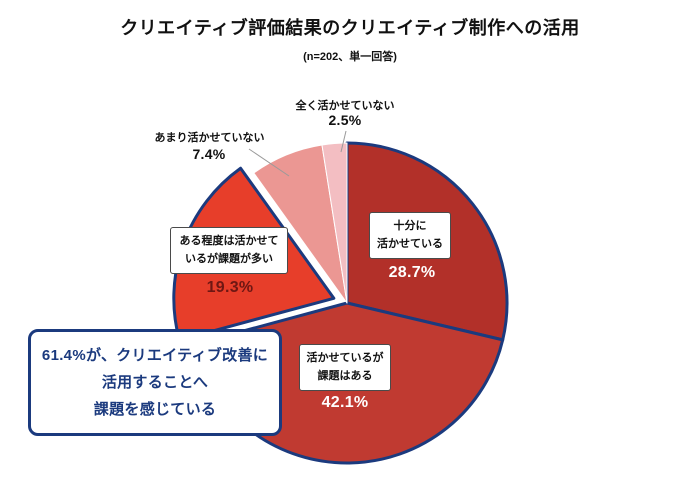  What do you see at coordinates (229, 251) in the screenshot?
I see `slice-label-box-somewhat-utilized: ある程度は活かせて いるが課題が多い` at bounding box center [229, 251].